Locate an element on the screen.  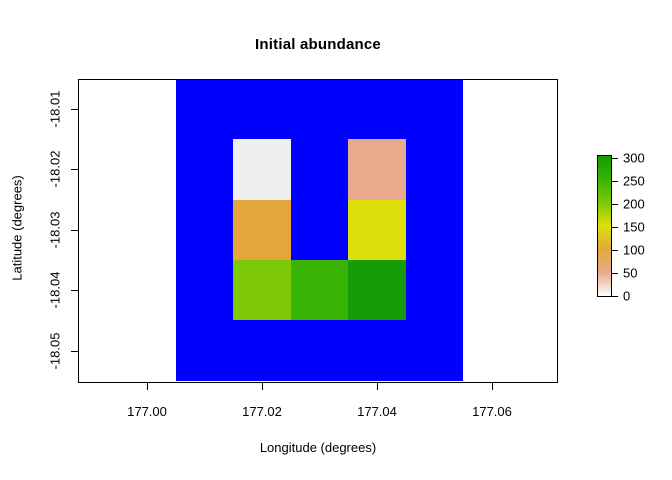
colorbar-tick-label: 200 is located at coordinates (634, 204).